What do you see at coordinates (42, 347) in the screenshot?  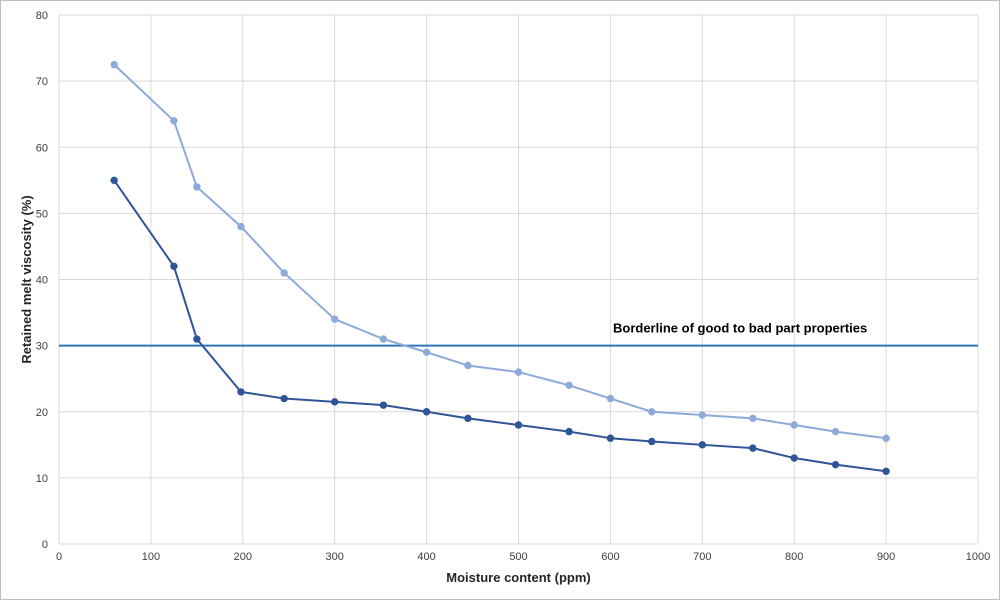 I see `y-tick-label: 30` at bounding box center [42, 347].